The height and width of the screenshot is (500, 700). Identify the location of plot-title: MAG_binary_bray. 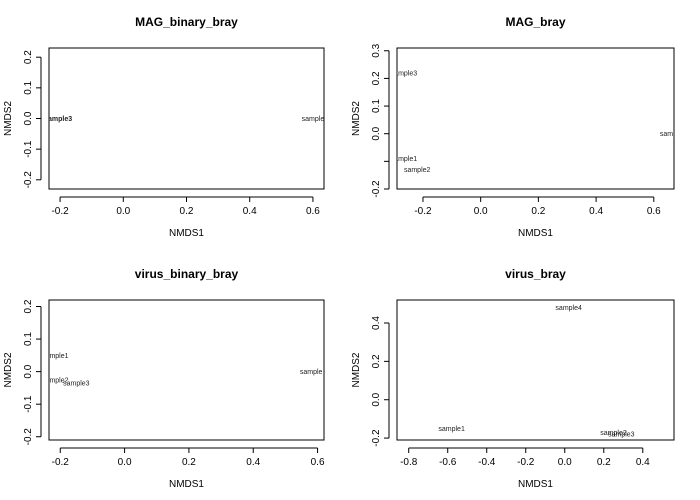
(186, 22).